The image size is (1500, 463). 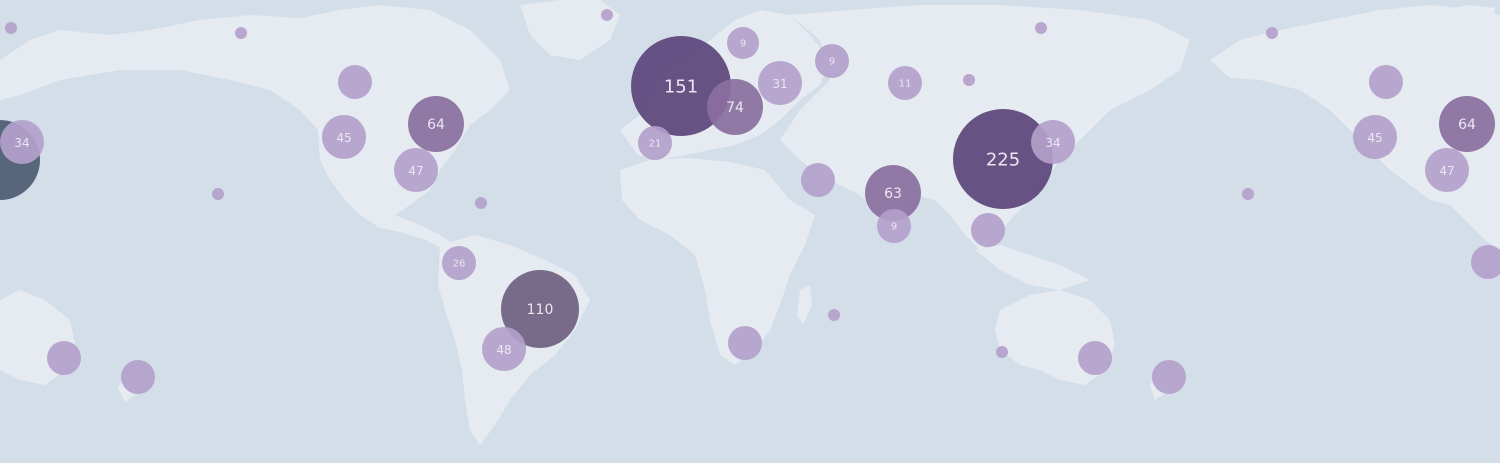 What do you see at coordinates (804, 305) in the screenshot?
I see `land-madagascar` at bounding box center [804, 305].